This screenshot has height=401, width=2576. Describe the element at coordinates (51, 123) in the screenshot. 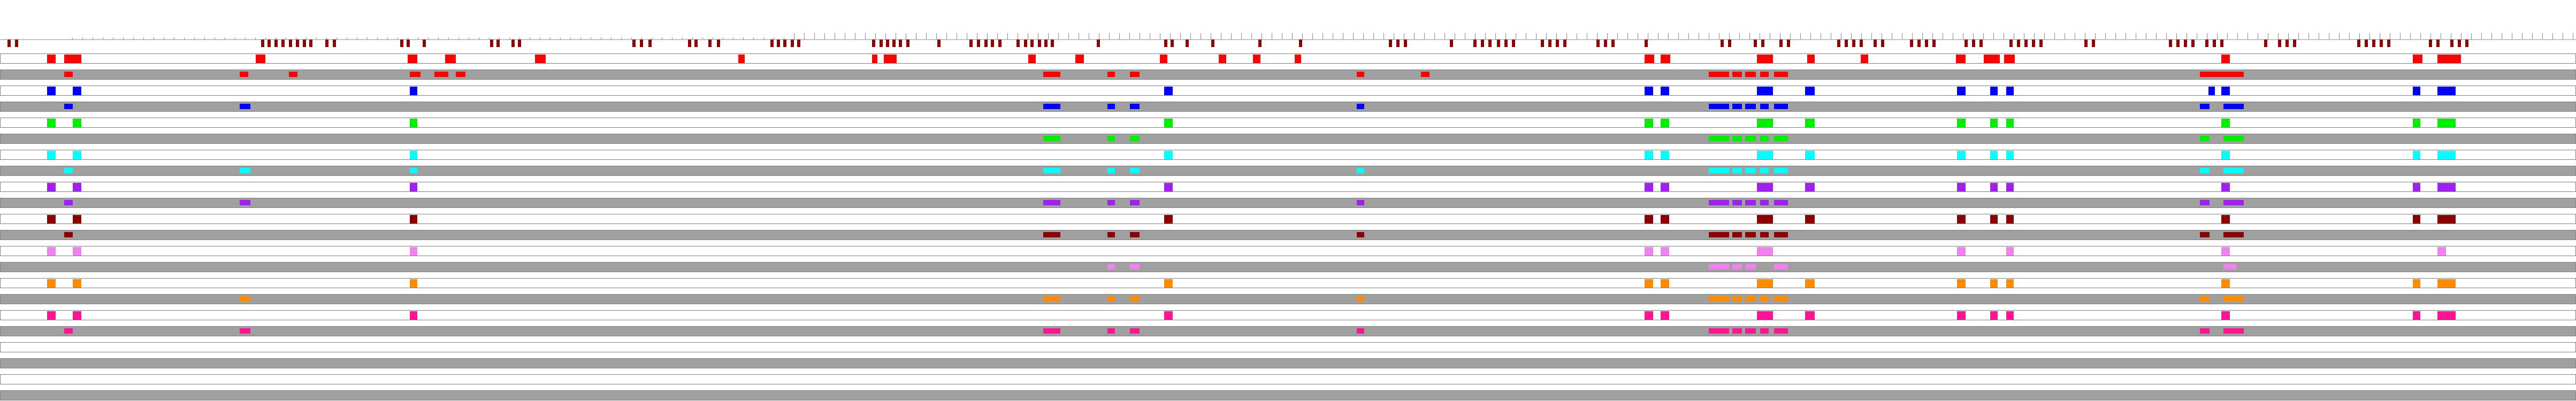

I see `track-5-mark` at that location.